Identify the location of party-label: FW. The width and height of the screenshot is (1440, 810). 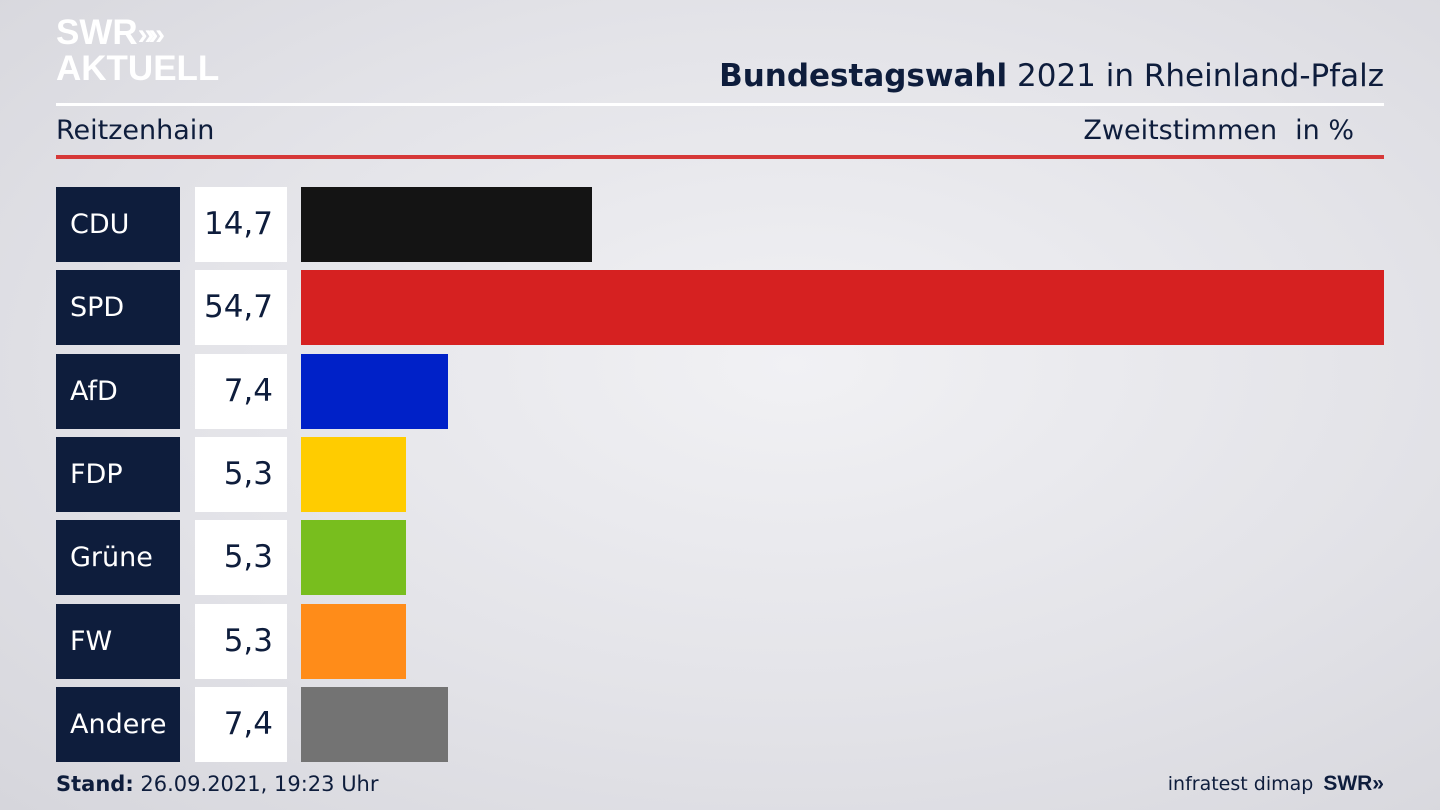
(118, 641).